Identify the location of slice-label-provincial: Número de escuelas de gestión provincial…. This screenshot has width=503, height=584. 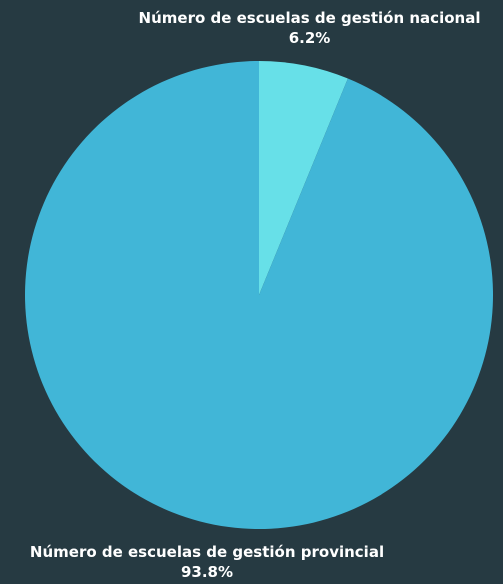
(207, 562).